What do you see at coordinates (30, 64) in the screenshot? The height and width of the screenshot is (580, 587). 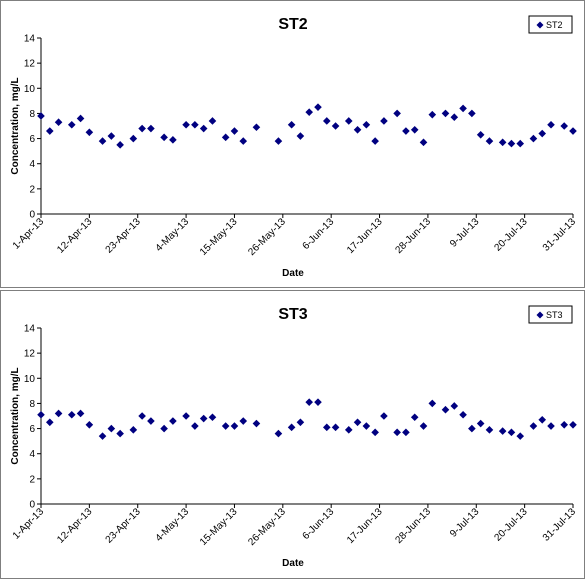 I see `y-tick-label: 12` at bounding box center [30, 64].